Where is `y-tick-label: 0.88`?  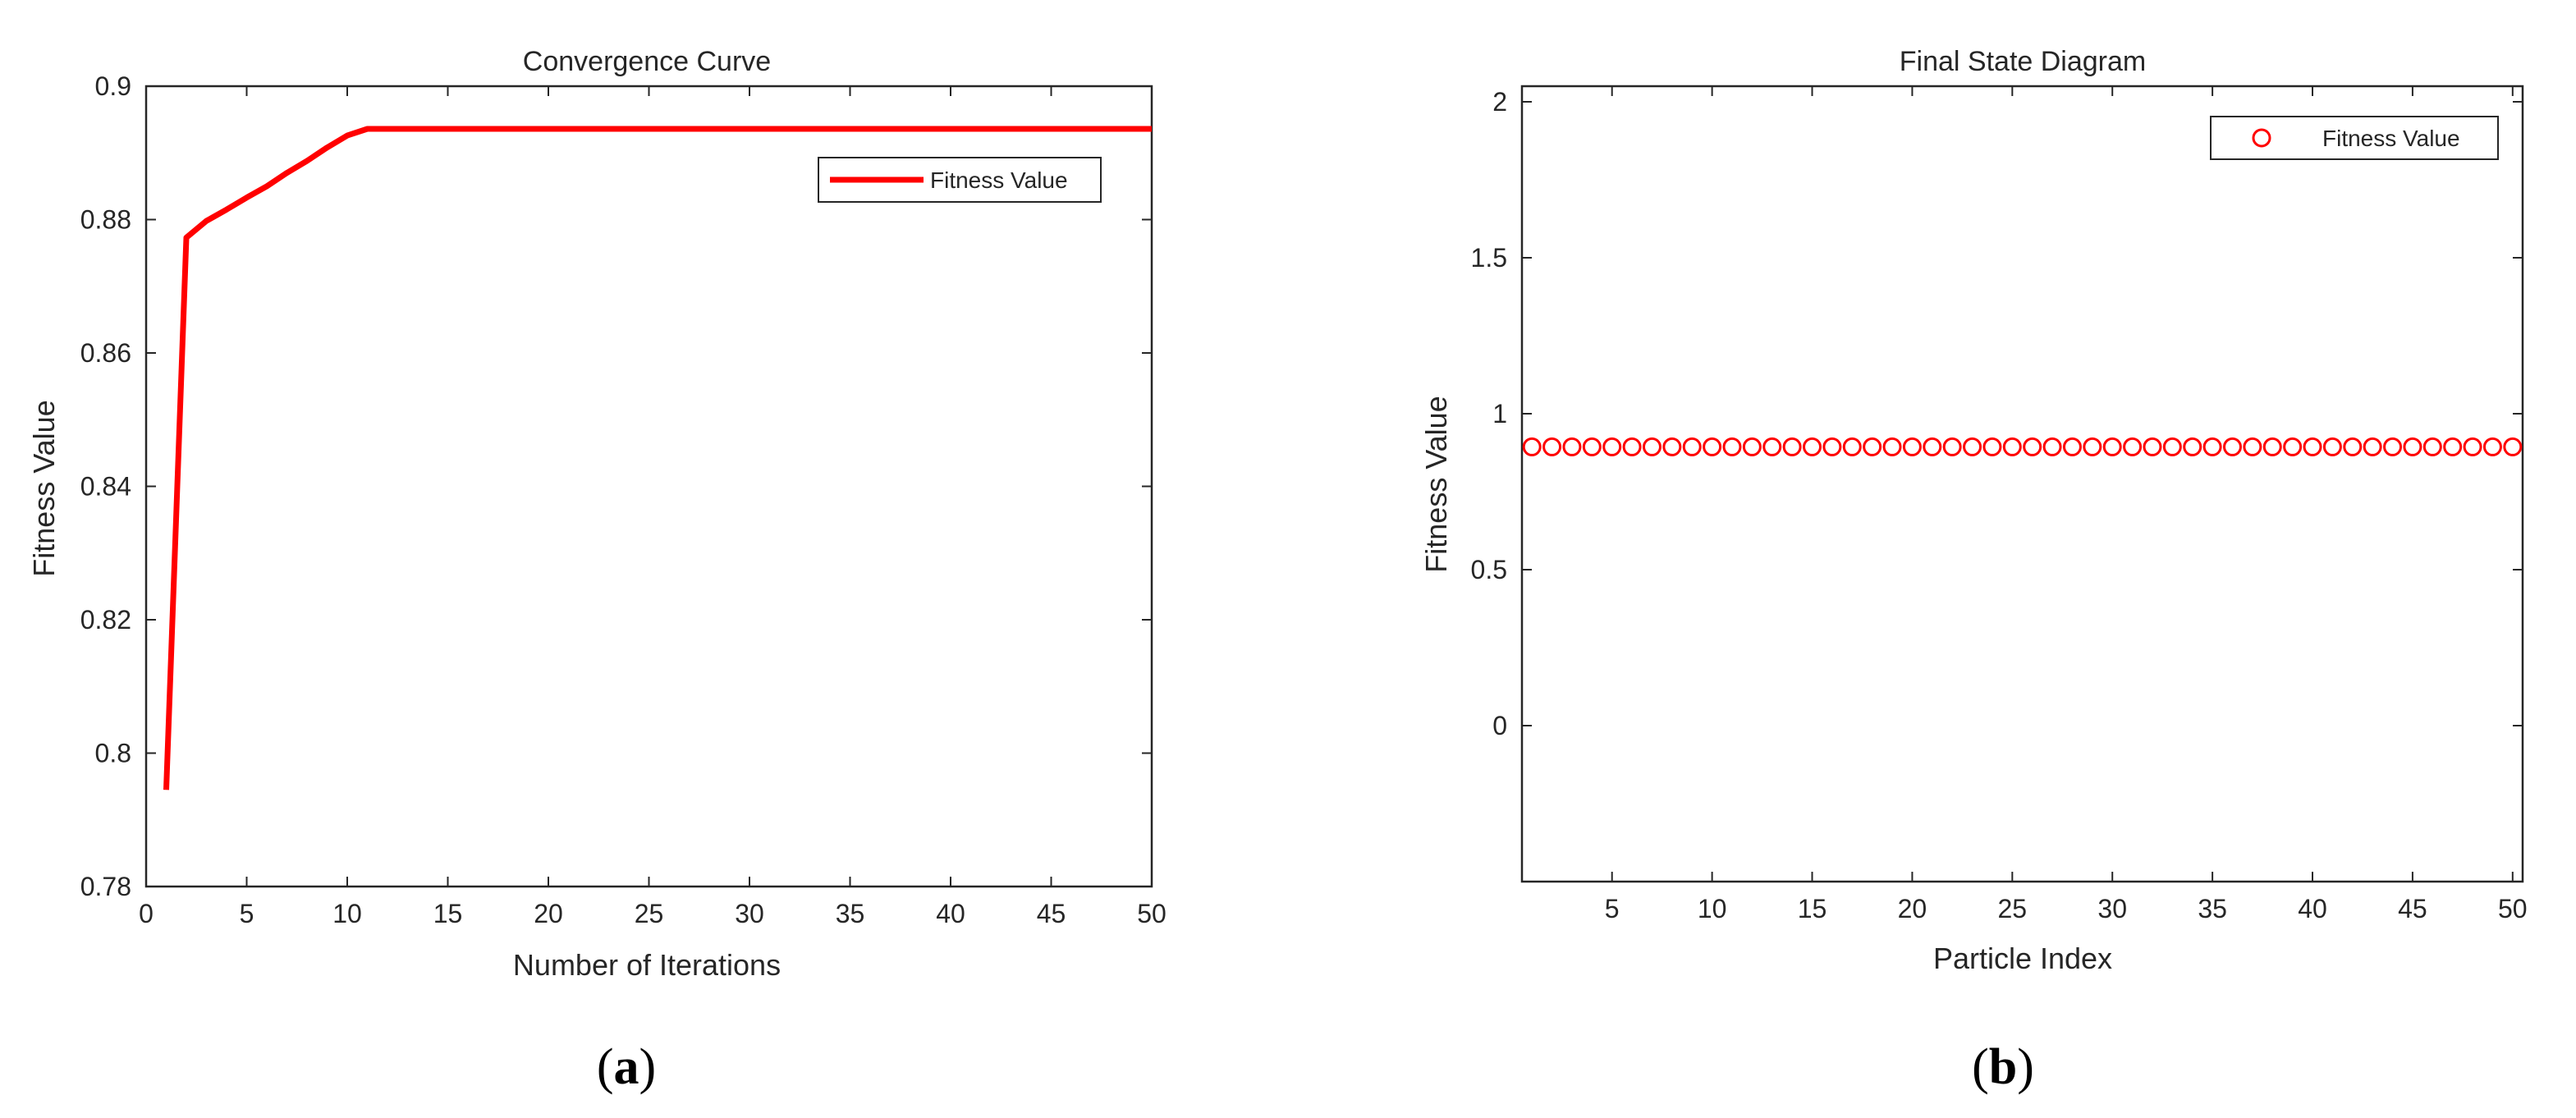
y-tick-label: 0.88 is located at coordinates (106, 220).